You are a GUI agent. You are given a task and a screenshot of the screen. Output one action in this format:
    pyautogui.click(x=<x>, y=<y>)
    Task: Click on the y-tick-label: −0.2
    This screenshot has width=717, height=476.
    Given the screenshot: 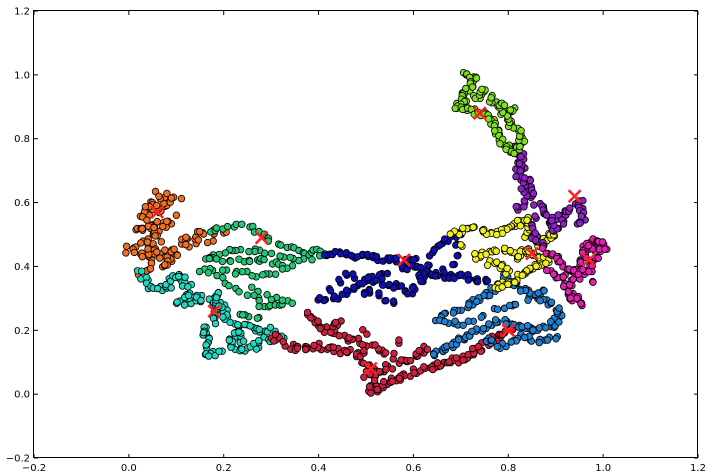 What is the action you would take?
    pyautogui.click(x=18, y=459)
    